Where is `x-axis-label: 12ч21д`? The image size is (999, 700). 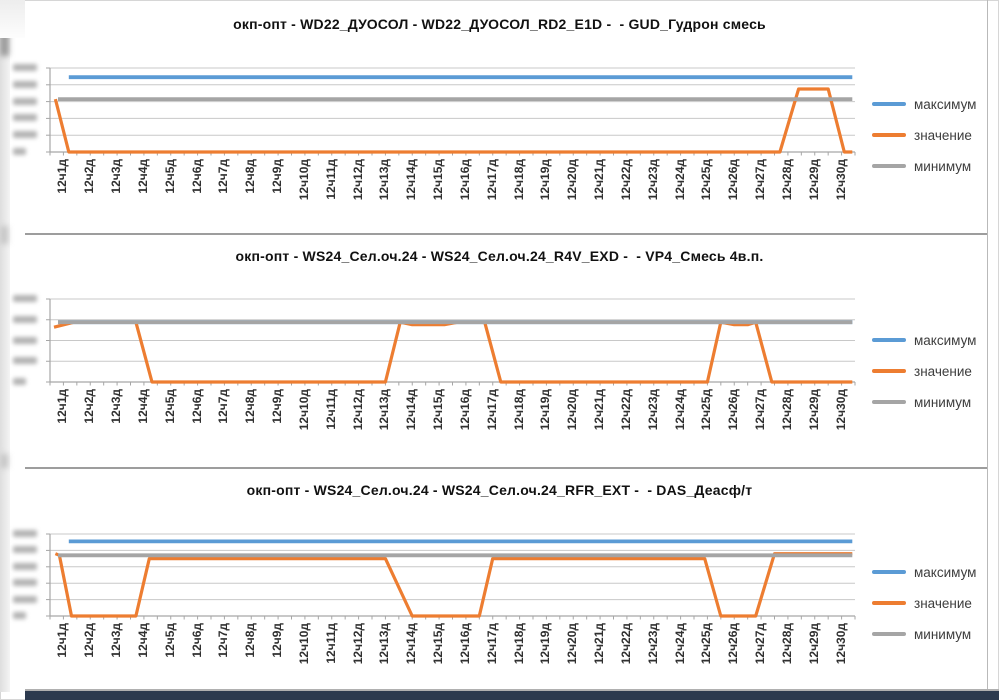 x-axis-label: 12ч21д is located at coordinates (599, 180).